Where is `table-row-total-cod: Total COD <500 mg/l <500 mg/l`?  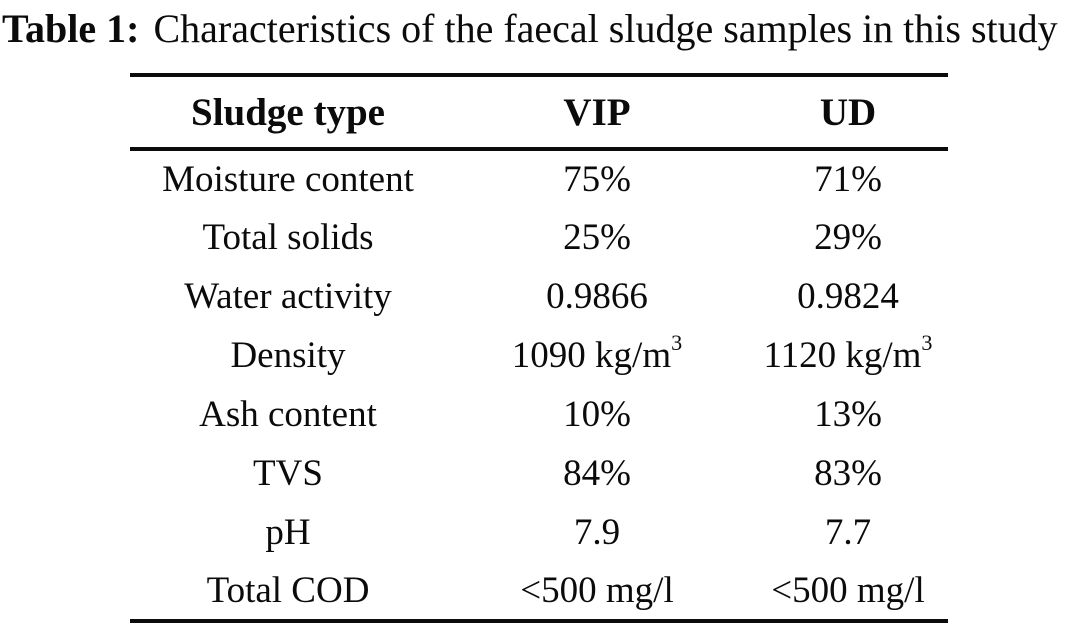
table-row-total-cod: Total COD <500 mg/l <500 mg/l is located at coordinates (539, 591).